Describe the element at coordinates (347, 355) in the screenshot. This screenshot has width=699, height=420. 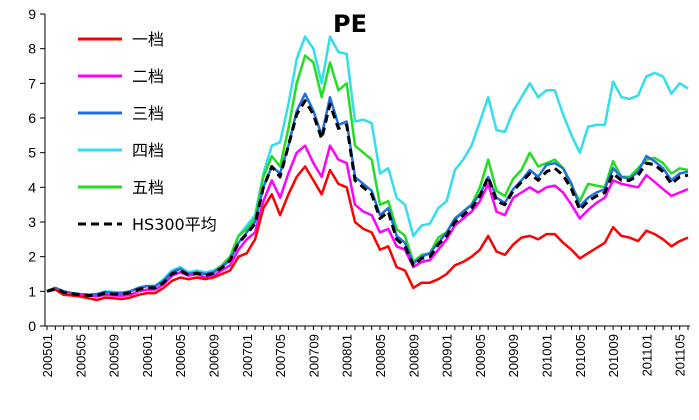
I see `x-tick-label: 200801` at that location.